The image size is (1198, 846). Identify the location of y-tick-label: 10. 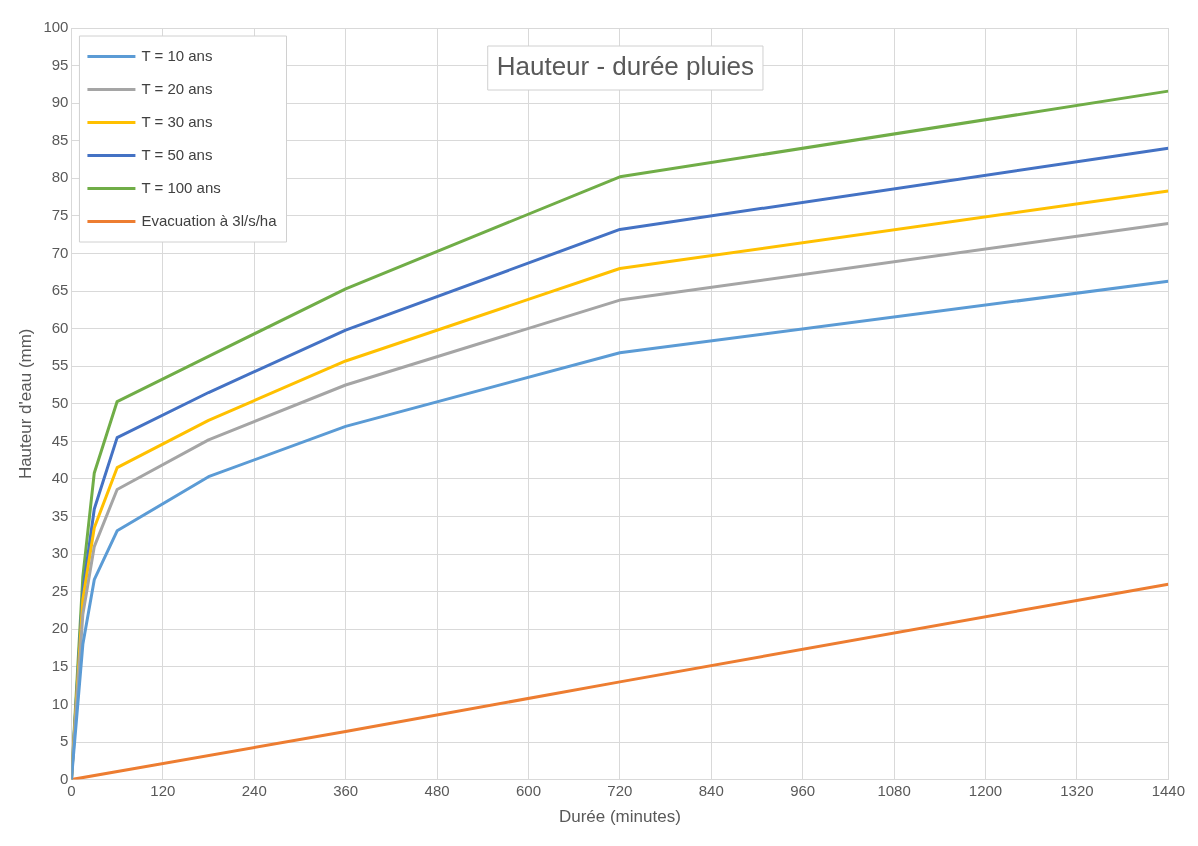
(60, 703).